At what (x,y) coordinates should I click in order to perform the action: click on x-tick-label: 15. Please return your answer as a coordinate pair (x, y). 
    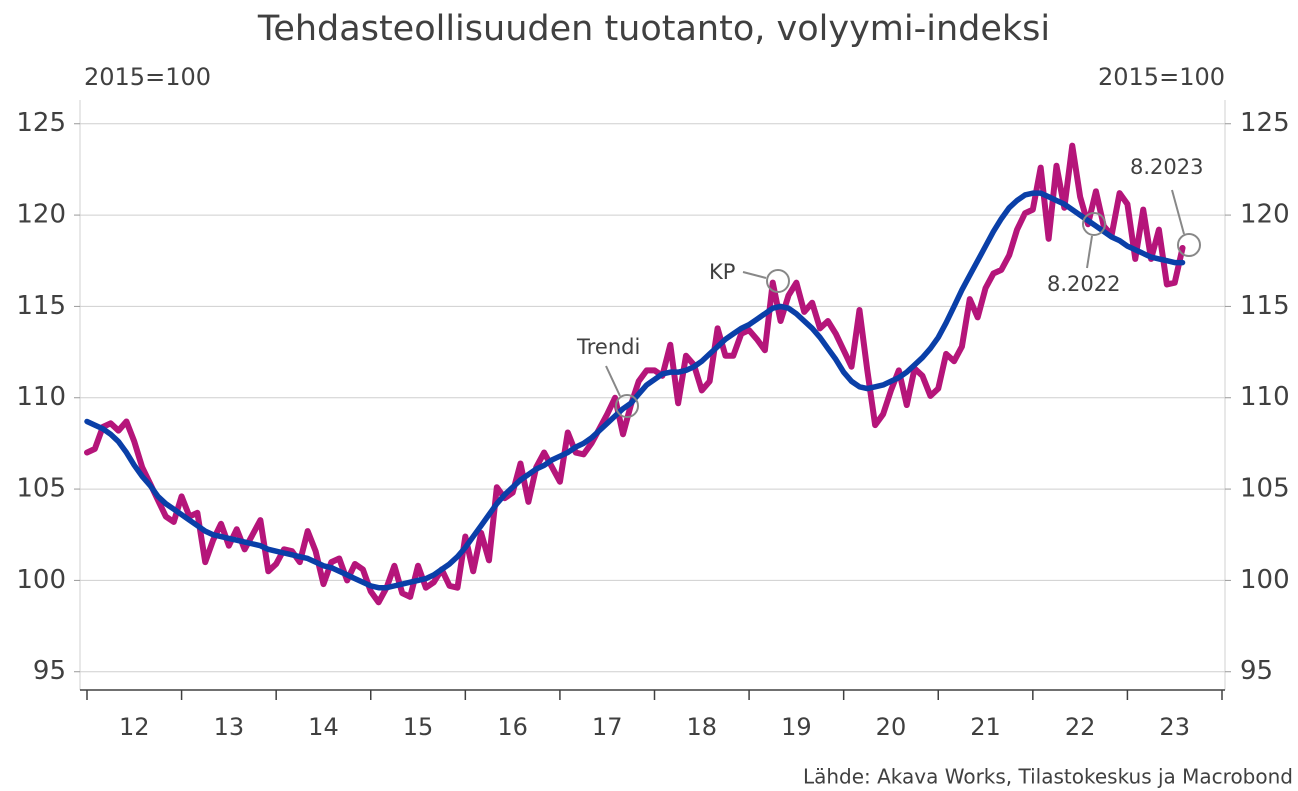
    Looking at the image, I should click on (418, 727).